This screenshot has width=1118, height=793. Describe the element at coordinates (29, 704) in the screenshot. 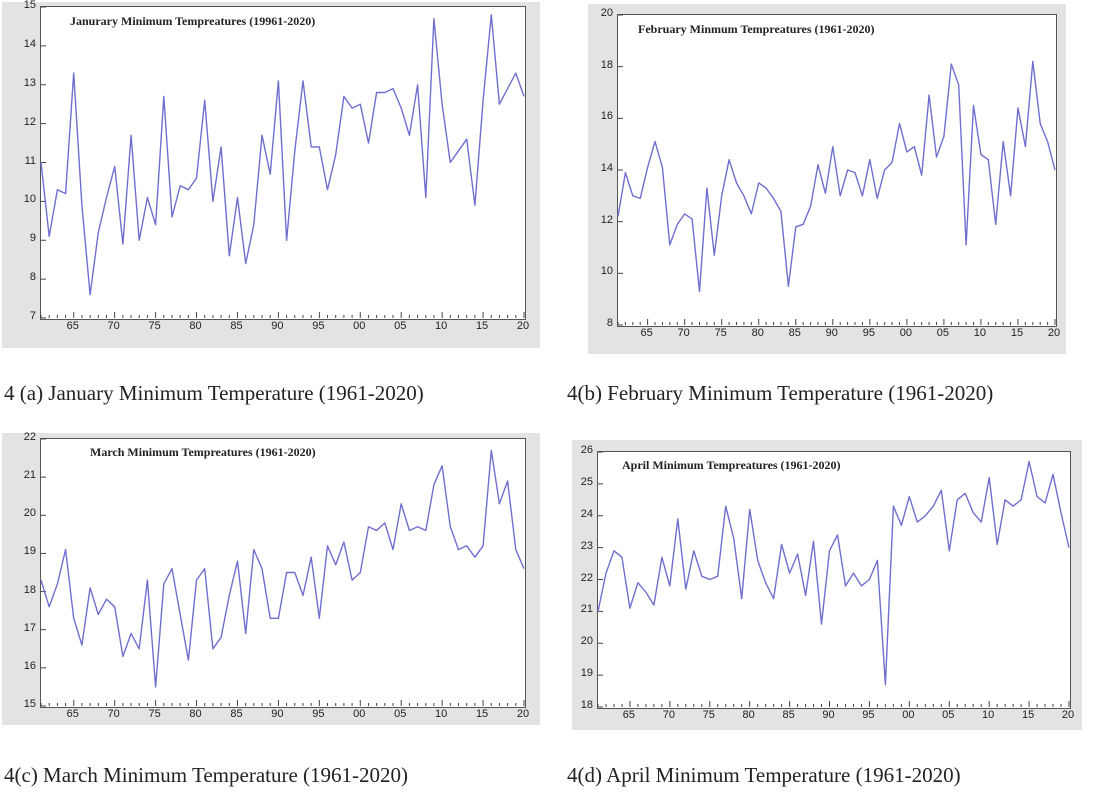

I see `y-tick-label: 15` at that location.